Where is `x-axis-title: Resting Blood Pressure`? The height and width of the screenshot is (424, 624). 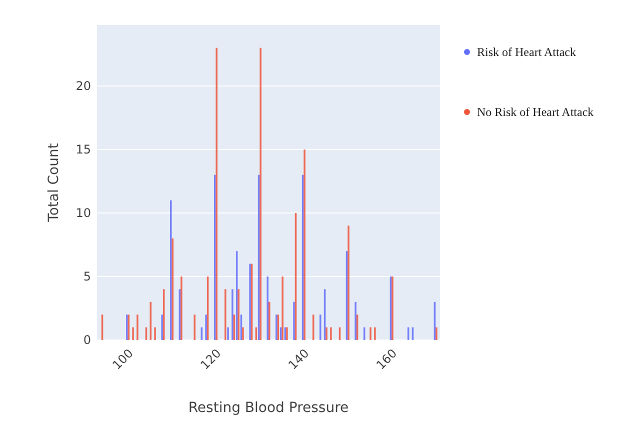 x-axis-title: Resting Blood Pressure is located at coordinates (268, 408).